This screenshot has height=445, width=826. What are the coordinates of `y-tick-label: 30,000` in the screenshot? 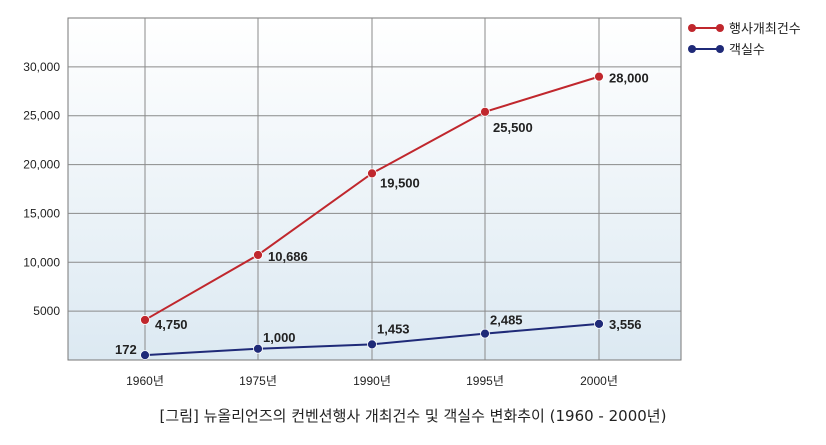 It's located at (41, 67).